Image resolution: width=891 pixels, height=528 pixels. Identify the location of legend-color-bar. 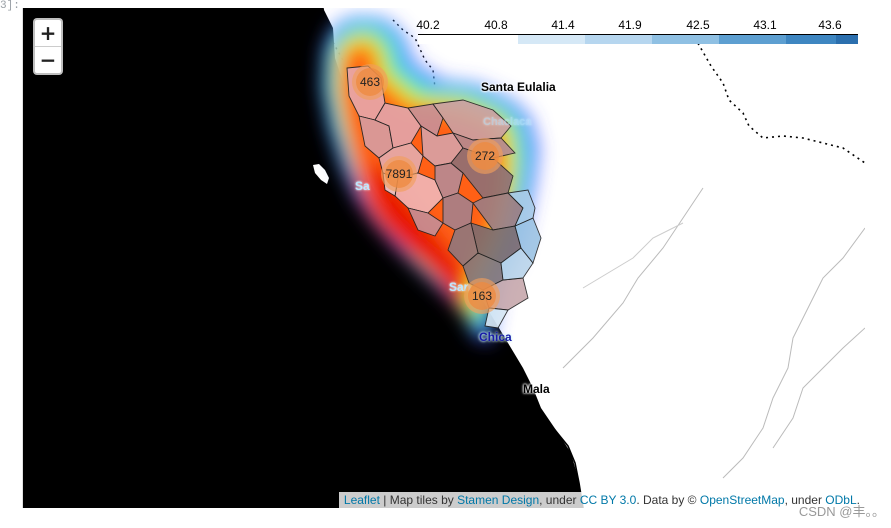
(638, 39).